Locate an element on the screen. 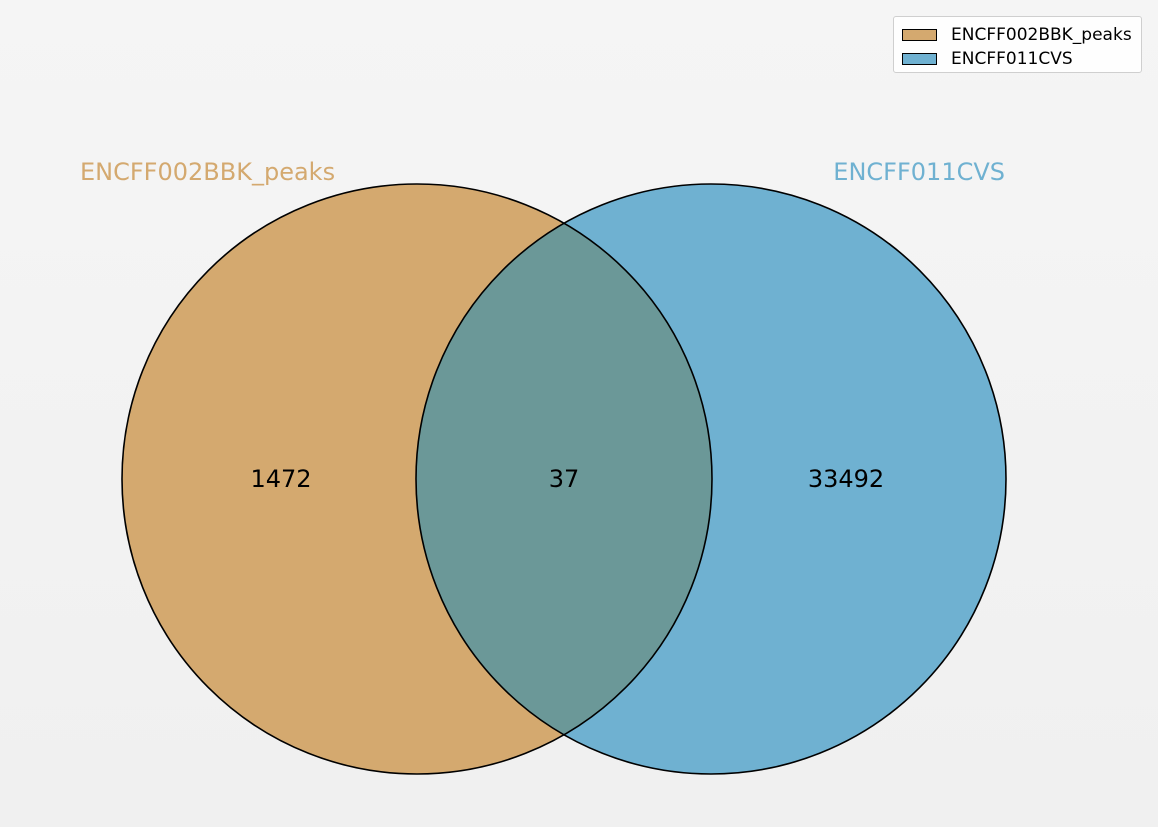  legend-label-set-a: ENCFF002BBK_peaks is located at coordinates (1041, 35).